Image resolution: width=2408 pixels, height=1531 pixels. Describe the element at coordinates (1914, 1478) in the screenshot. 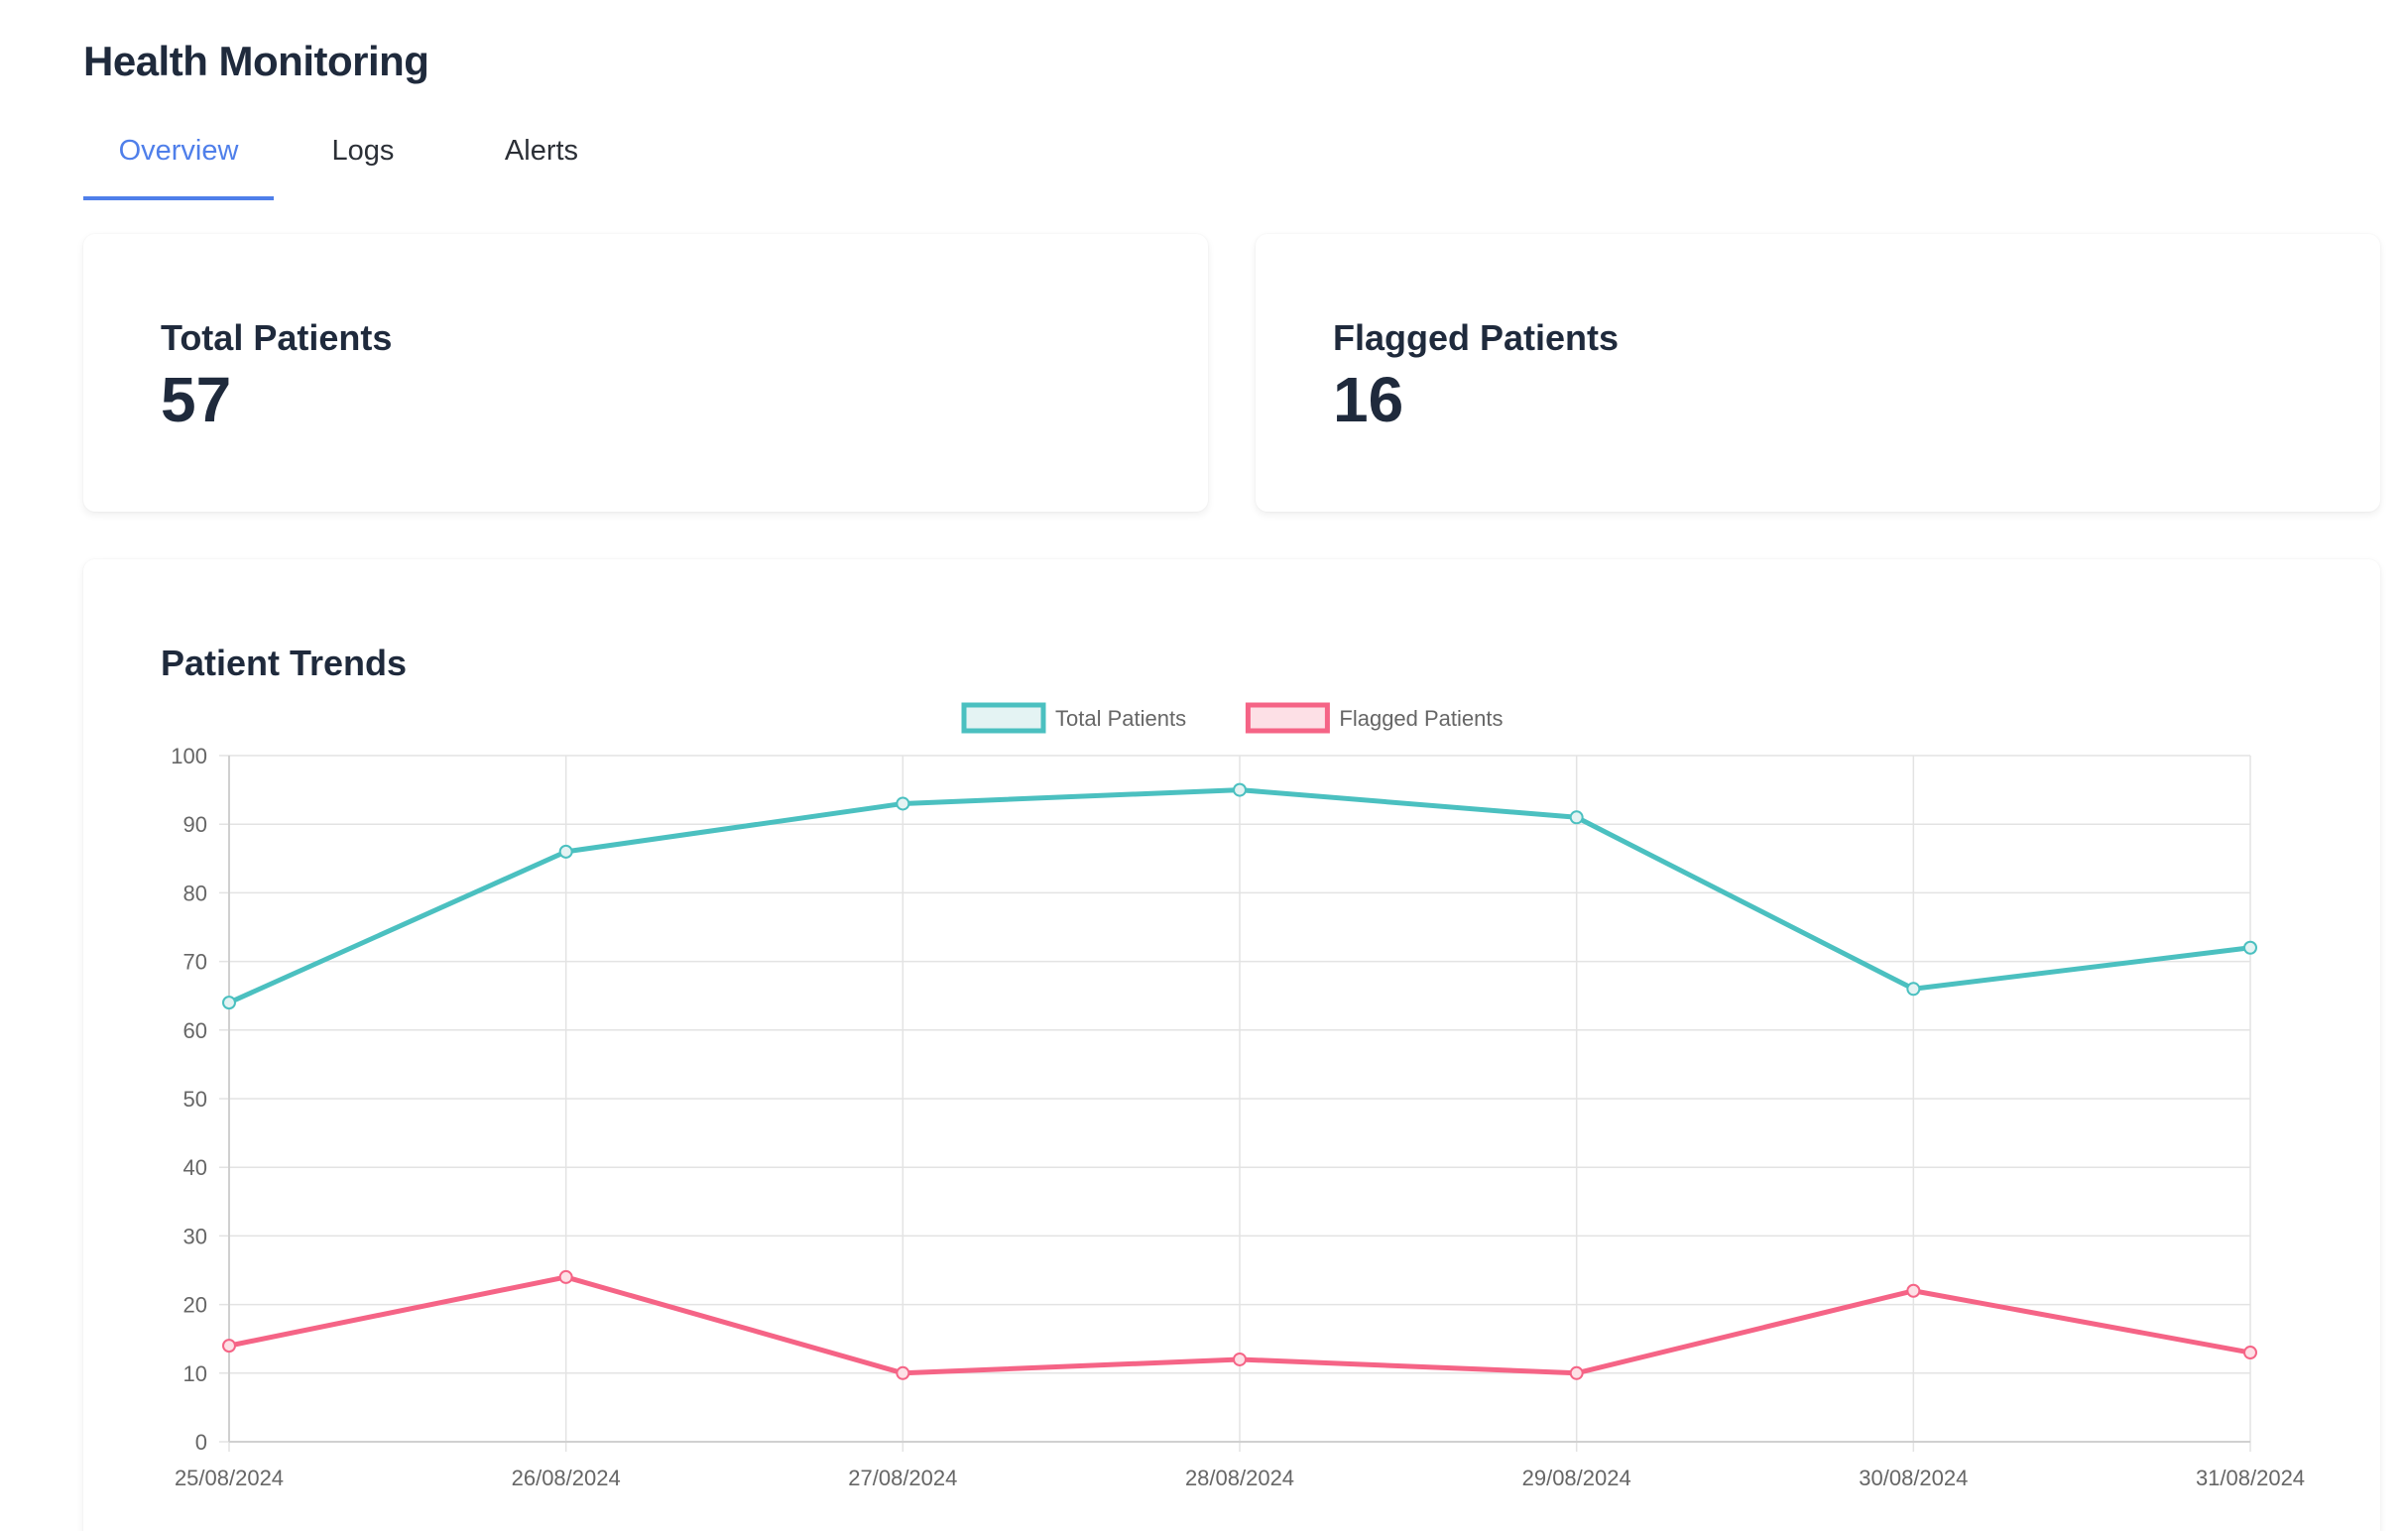

I see `x-tick-label: 30/08/2024` at that location.